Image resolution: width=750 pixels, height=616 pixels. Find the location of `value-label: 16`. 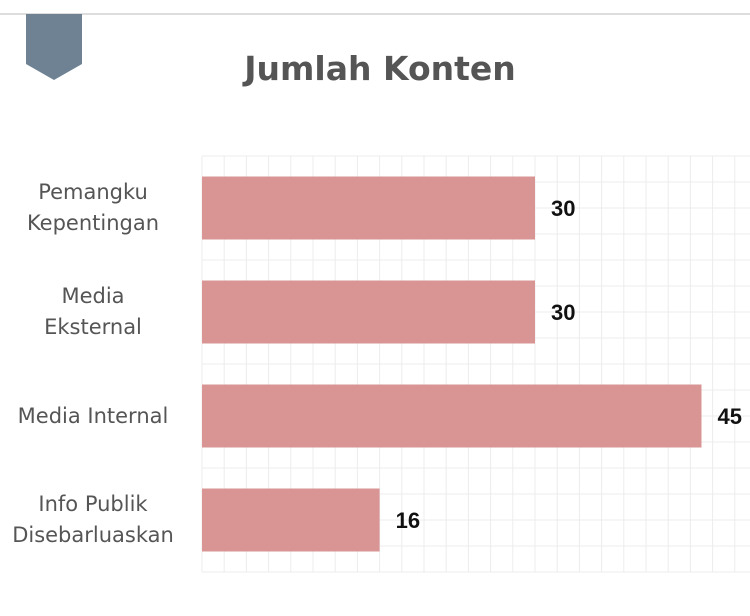

value-label: 16 is located at coordinates (408, 520).